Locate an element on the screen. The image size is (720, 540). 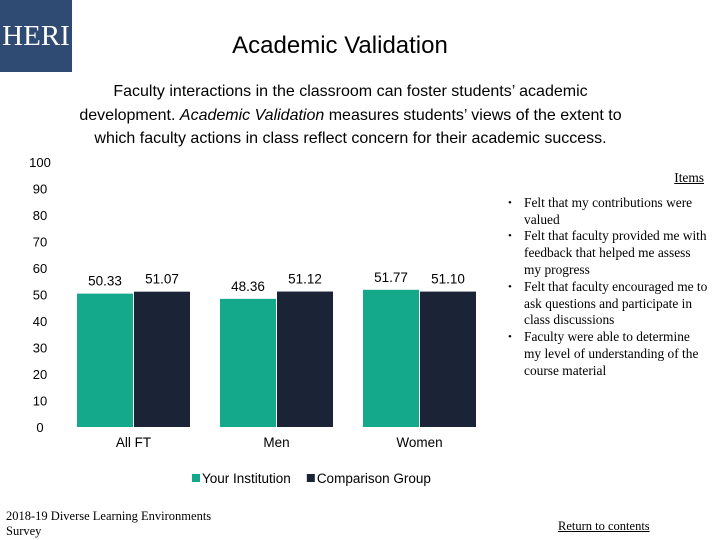
y-tick-label: 90 is located at coordinates (40, 189).